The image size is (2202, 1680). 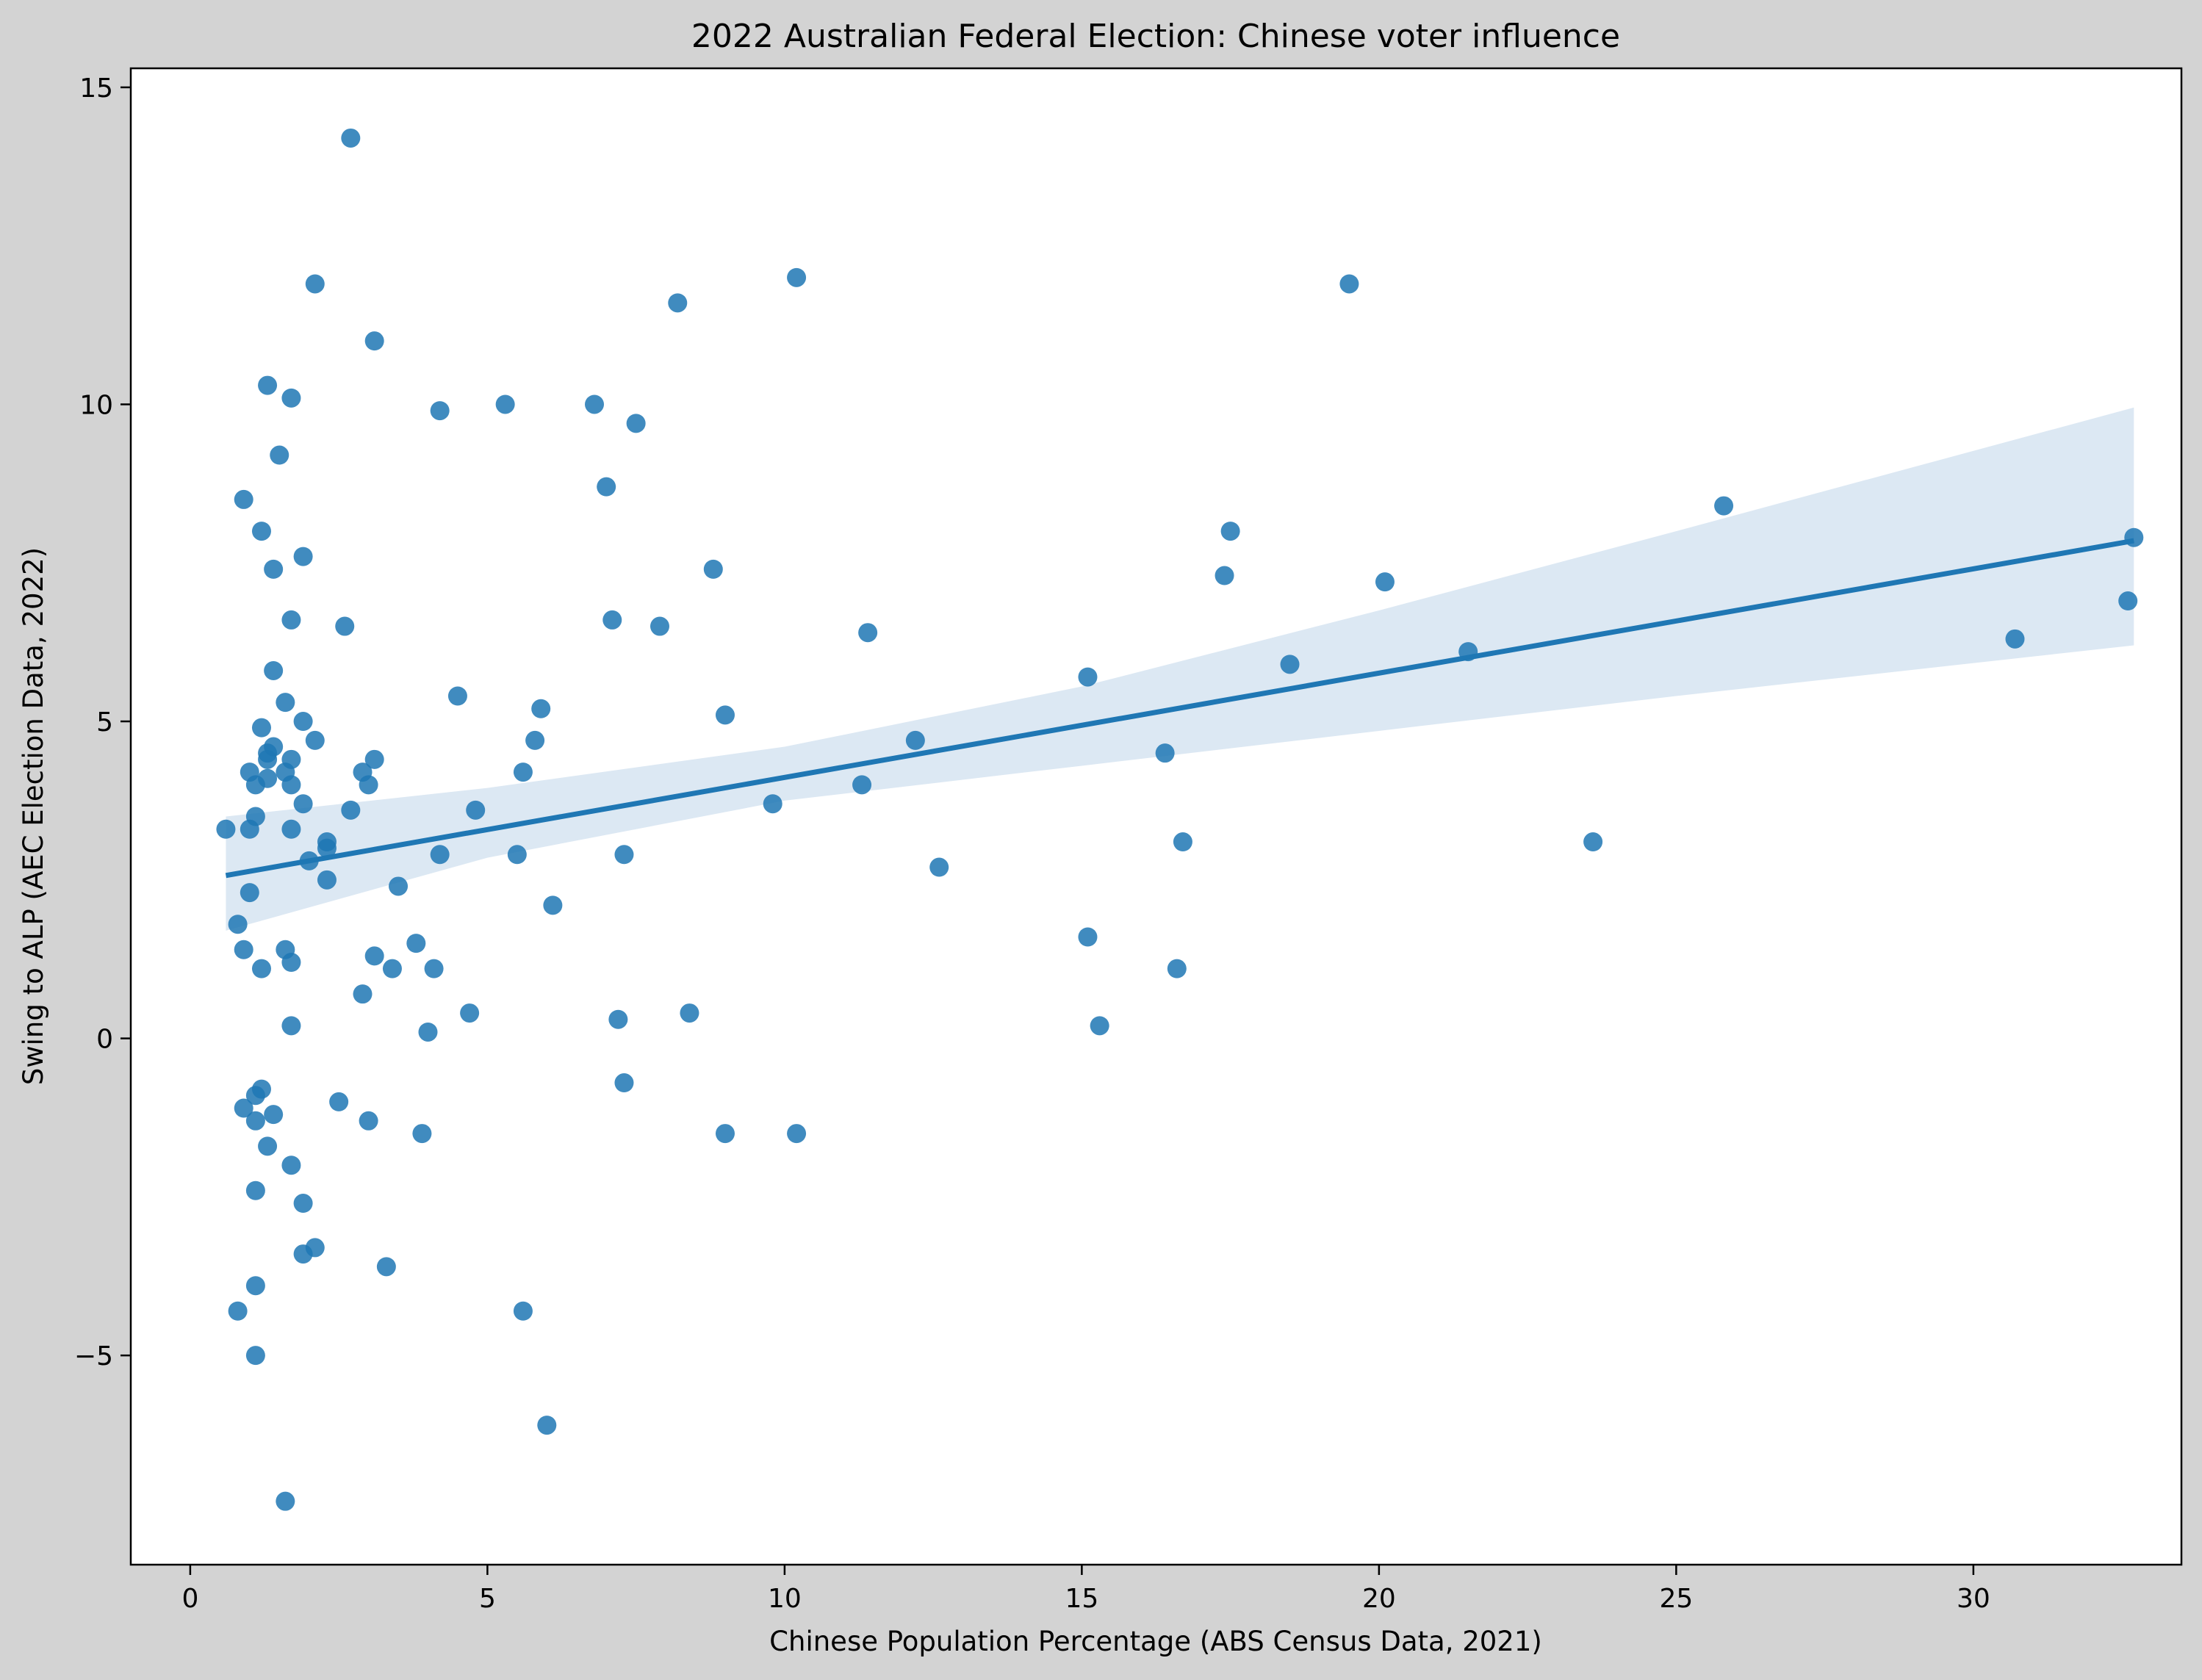 I want to click on x-tick-label: 0, so click(x=190, y=1599).